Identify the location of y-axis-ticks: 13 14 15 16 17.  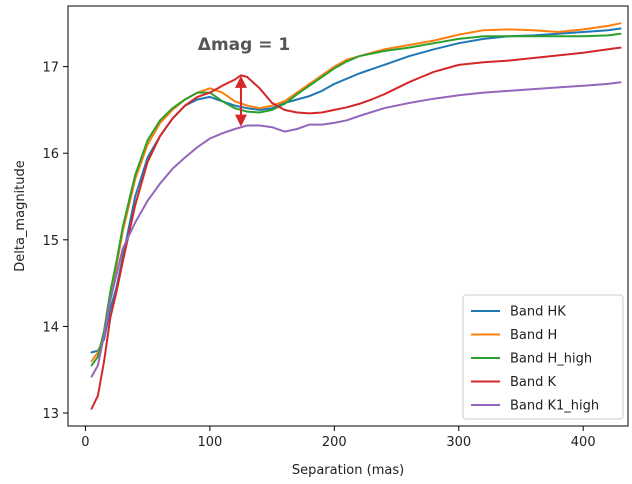
(55, 241).